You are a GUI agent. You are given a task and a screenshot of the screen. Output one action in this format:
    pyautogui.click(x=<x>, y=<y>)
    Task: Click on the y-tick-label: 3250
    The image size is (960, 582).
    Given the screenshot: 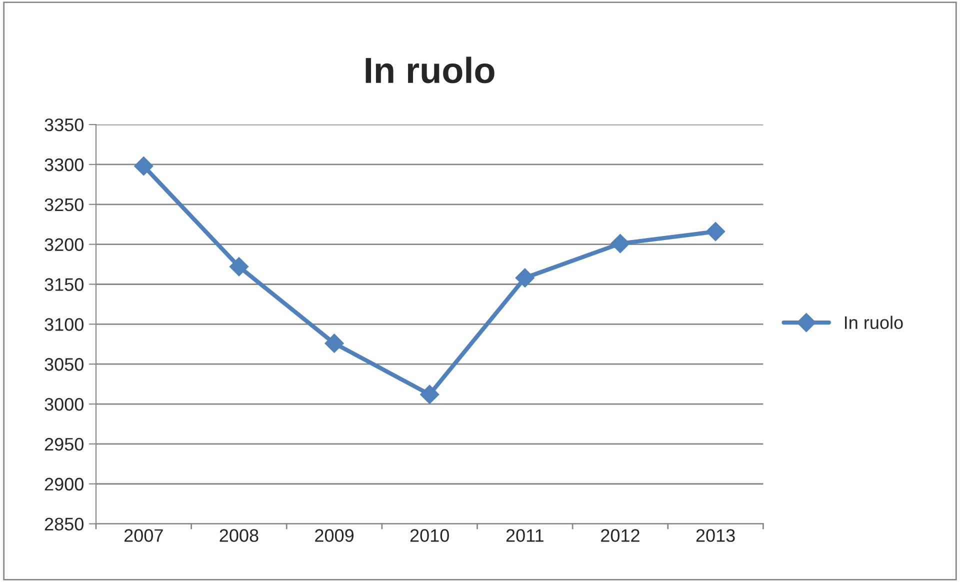 What is the action you would take?
    pyautogui.click(x=64, y=205)
    